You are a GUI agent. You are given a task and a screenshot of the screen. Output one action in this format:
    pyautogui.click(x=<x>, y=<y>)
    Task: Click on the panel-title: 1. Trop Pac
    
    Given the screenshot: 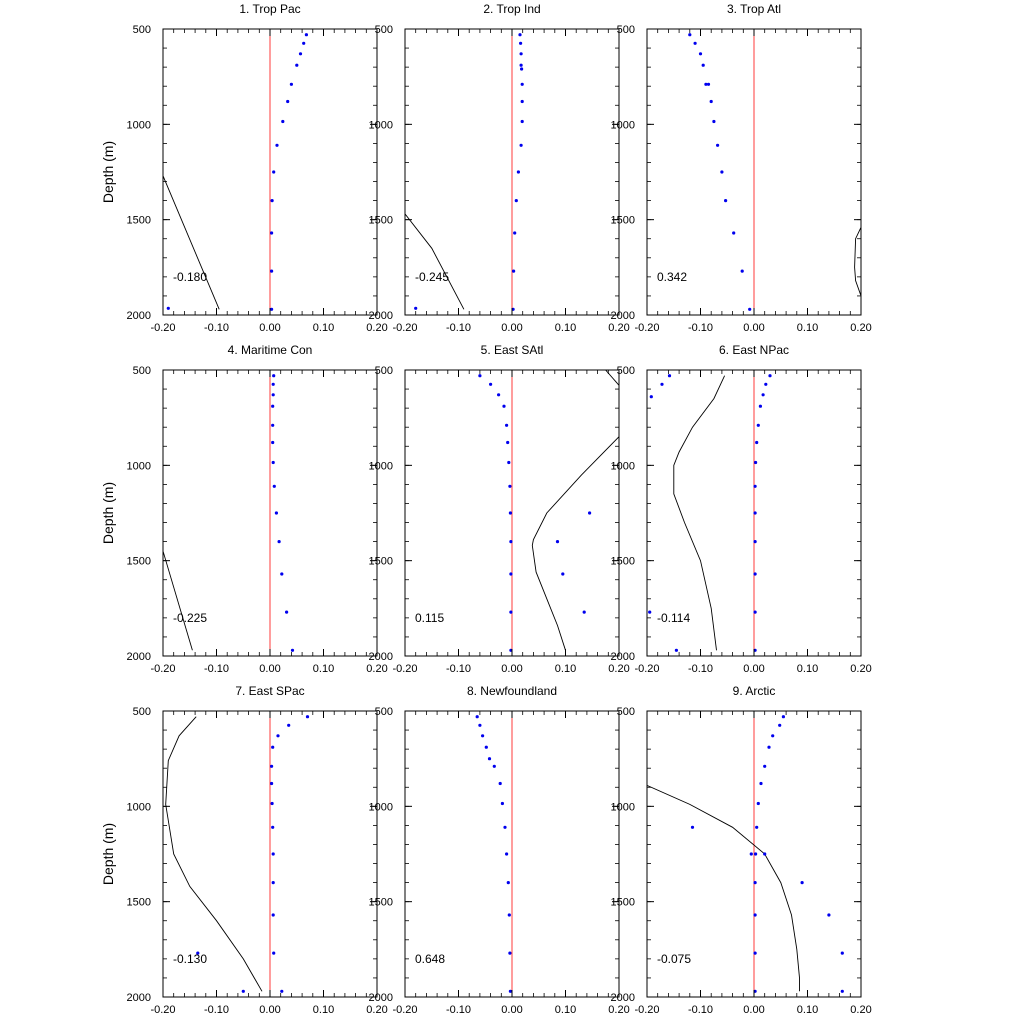 What is the action you would take?
    pyautogui.click(x=269, y=9)
    